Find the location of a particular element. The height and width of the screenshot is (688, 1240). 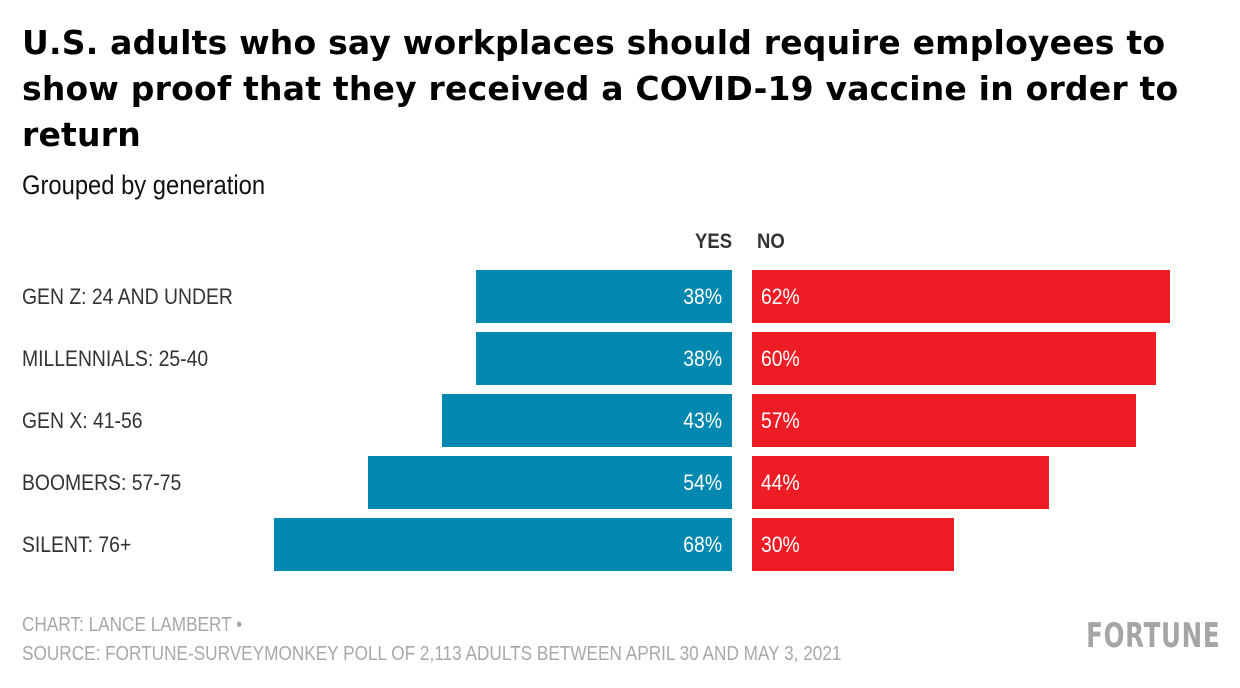

bar-yes-label: 43% is located at coordinates (702, 420).